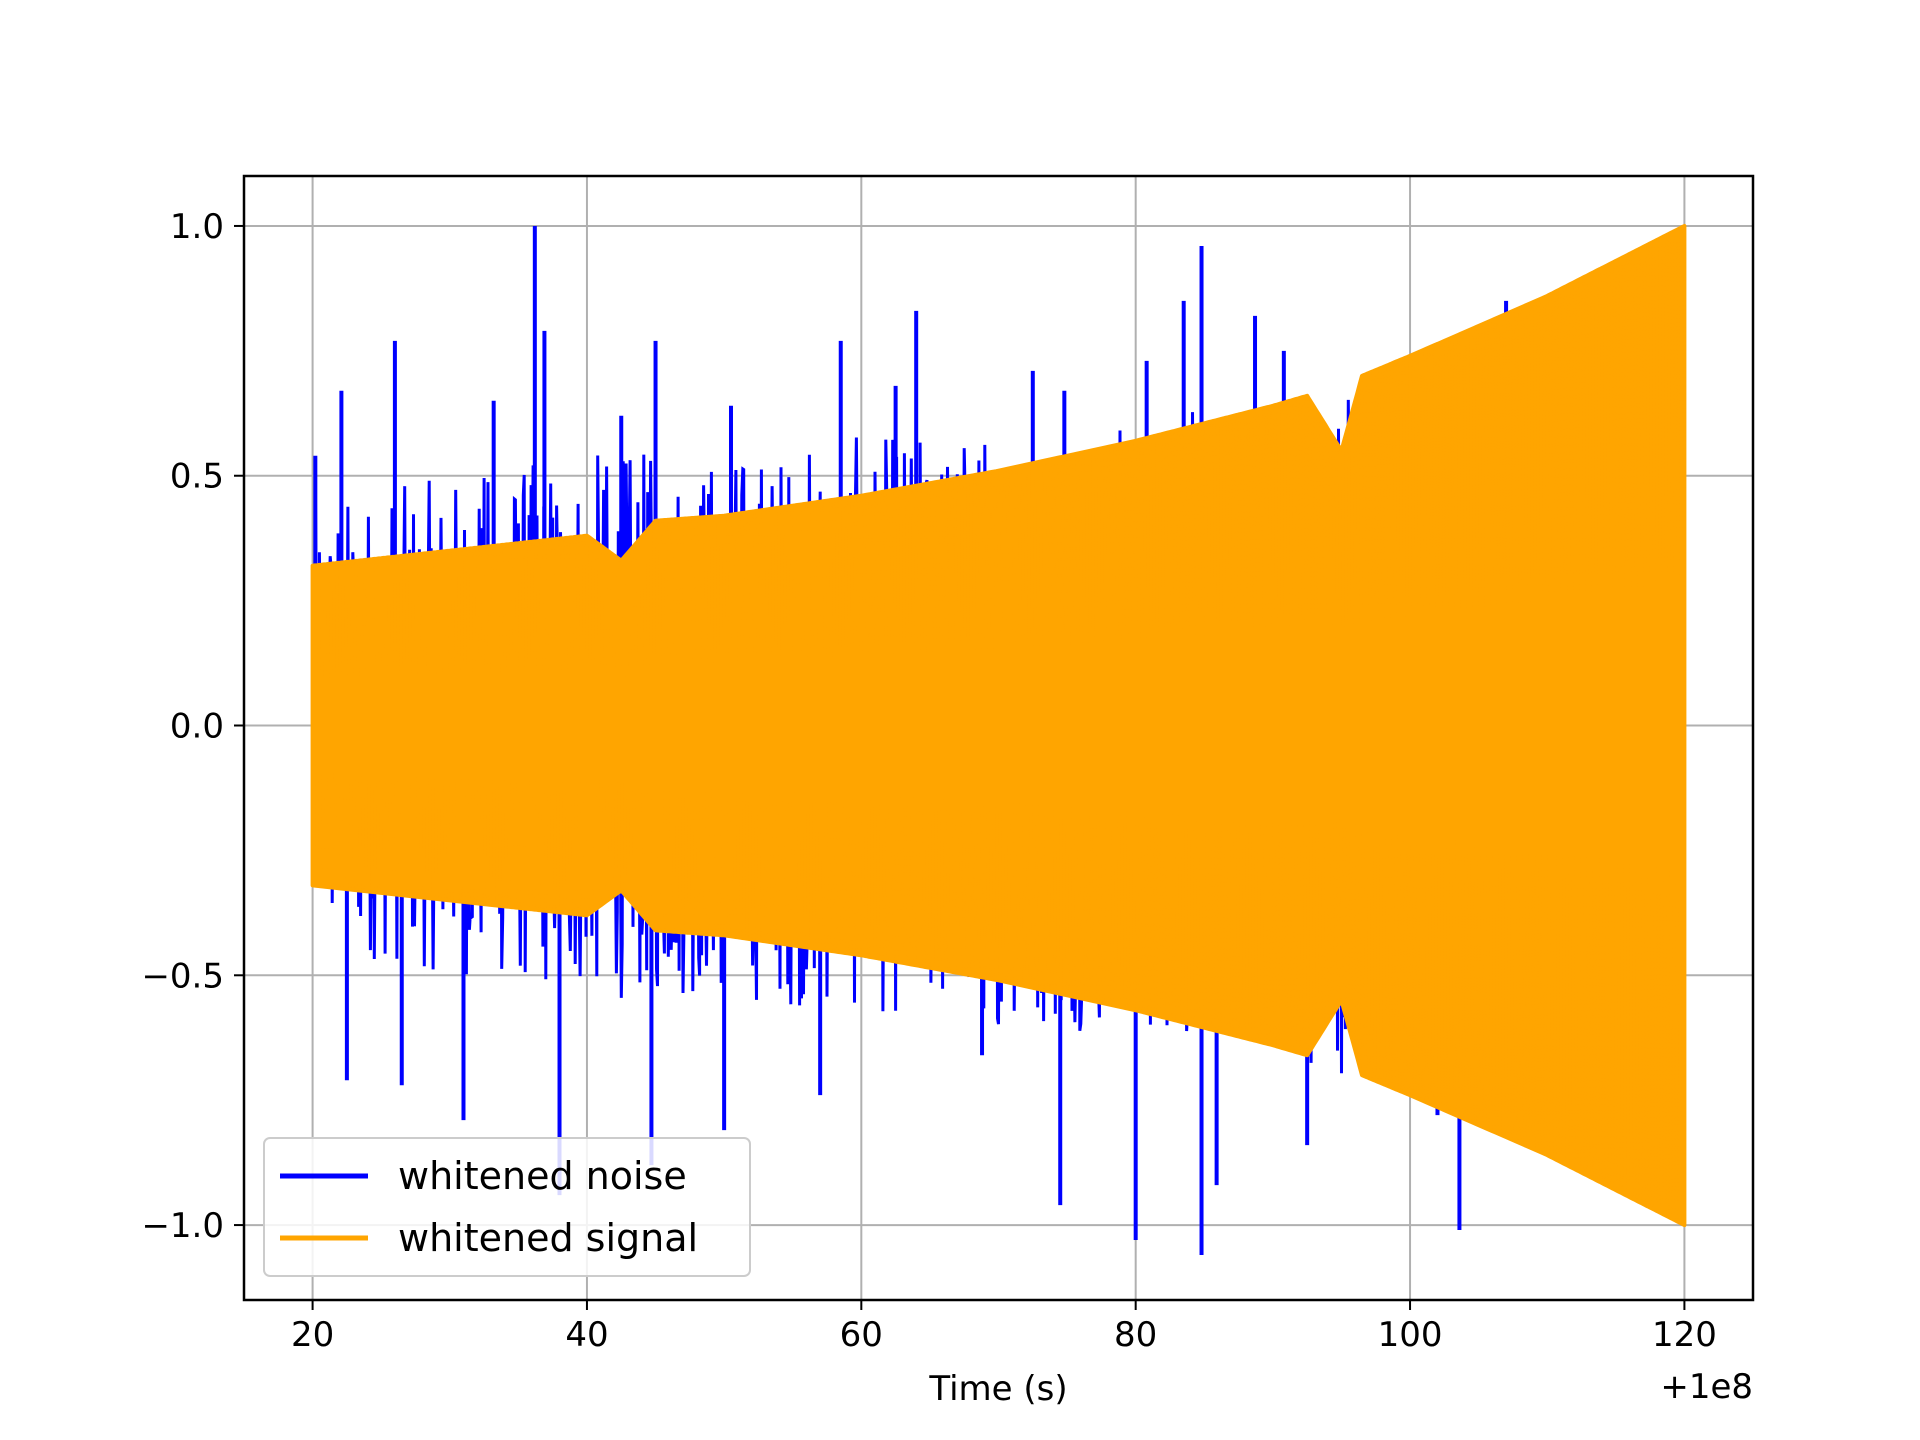  Describe the element at coordinates (542, 1176) in the screenshot. I see `legend-noise-label: whitened noise` at that location.